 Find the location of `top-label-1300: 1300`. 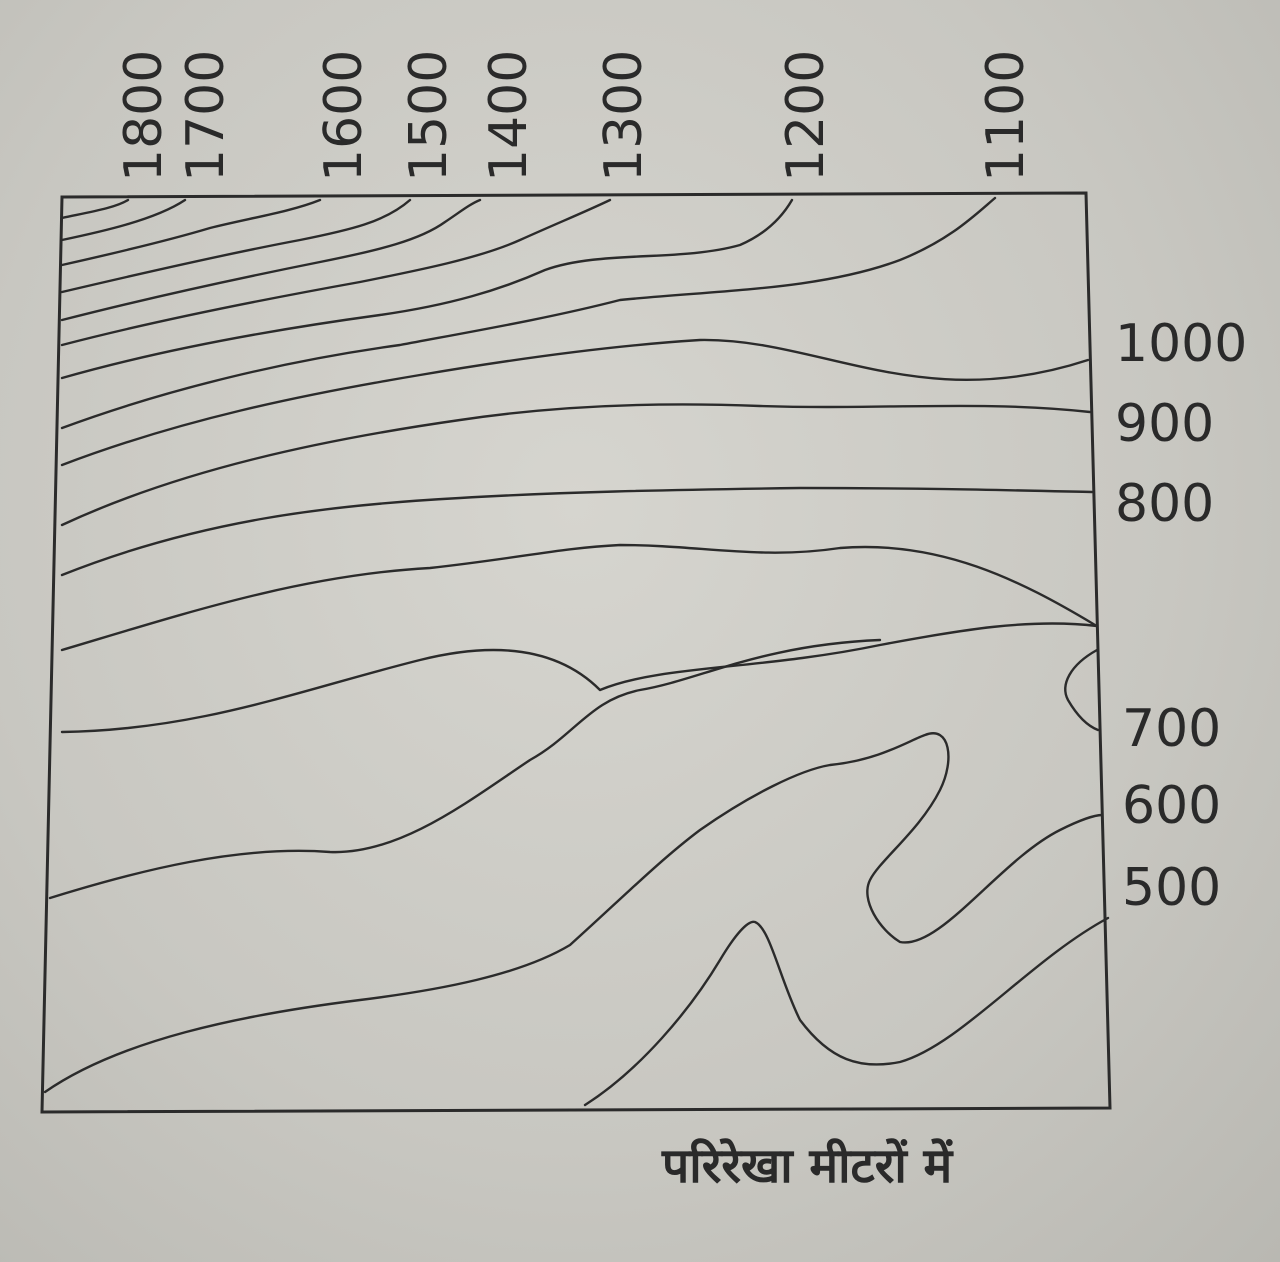

top-label-1300: 1300 is located at coordinates (624, 115).